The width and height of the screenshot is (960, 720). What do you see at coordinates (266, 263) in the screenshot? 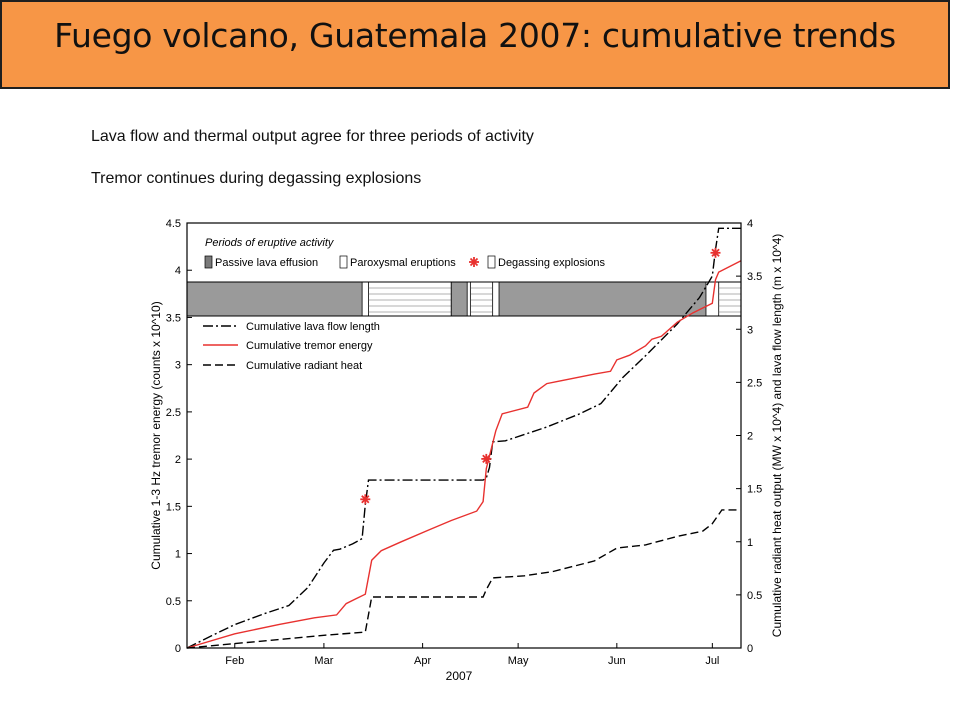
I see `legend-label-passive: Passive lava effusion` at bounding box center [266, 263].